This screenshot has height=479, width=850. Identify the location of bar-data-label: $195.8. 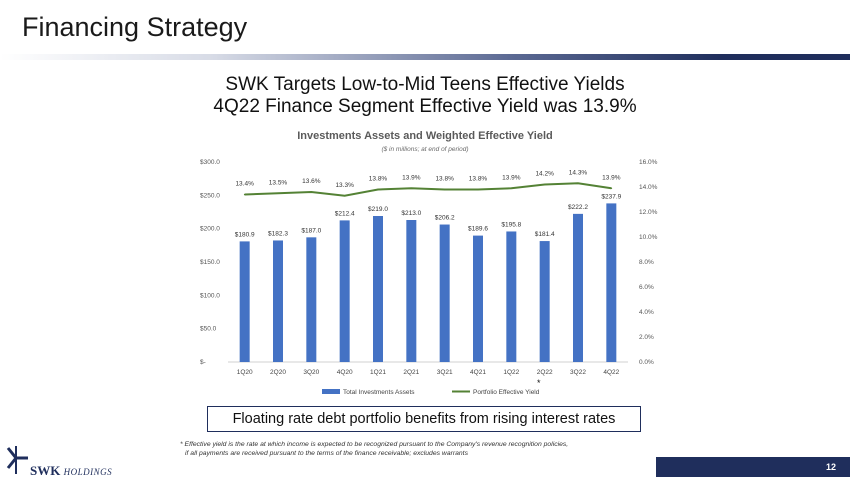
(511, 224).